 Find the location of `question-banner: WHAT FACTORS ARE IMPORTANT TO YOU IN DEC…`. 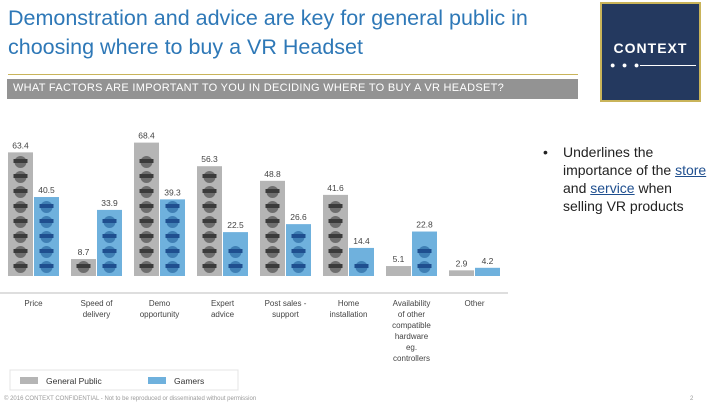

question-banner: WHAT FACTORS ARE IMPORTANT TO YOU IN DEC… is located at coordinates (292, 89).